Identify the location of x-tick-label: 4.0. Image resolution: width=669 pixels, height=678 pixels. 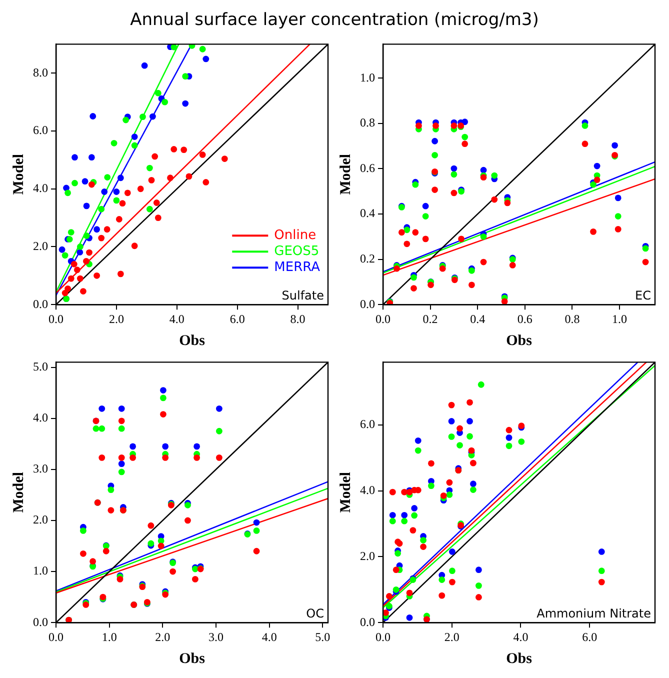
(520, 637).